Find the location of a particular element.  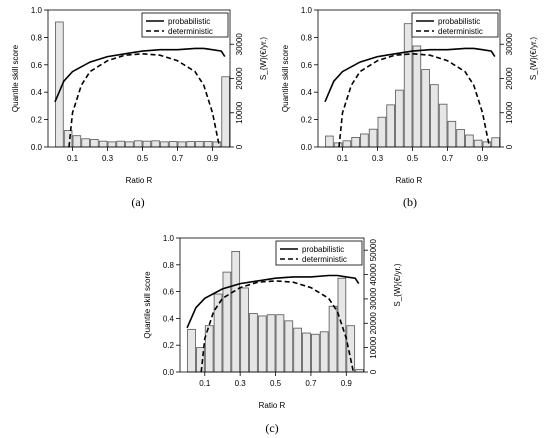

deterministic-line is located at coordinates (414, 100).